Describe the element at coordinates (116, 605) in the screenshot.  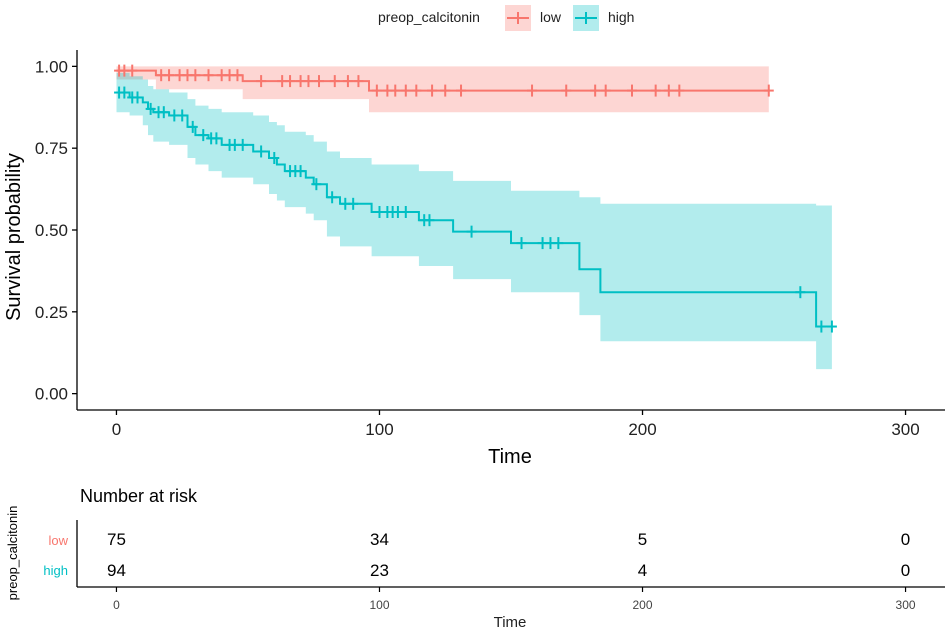
I see `risk-x-tick-label: 0` at that location.